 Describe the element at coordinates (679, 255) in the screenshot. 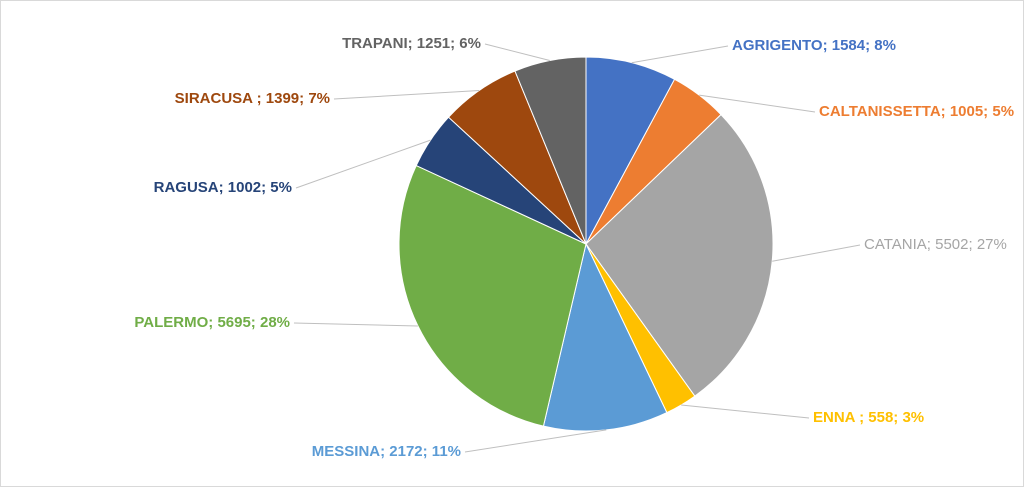

I see `pie-slice-catania` at that location.